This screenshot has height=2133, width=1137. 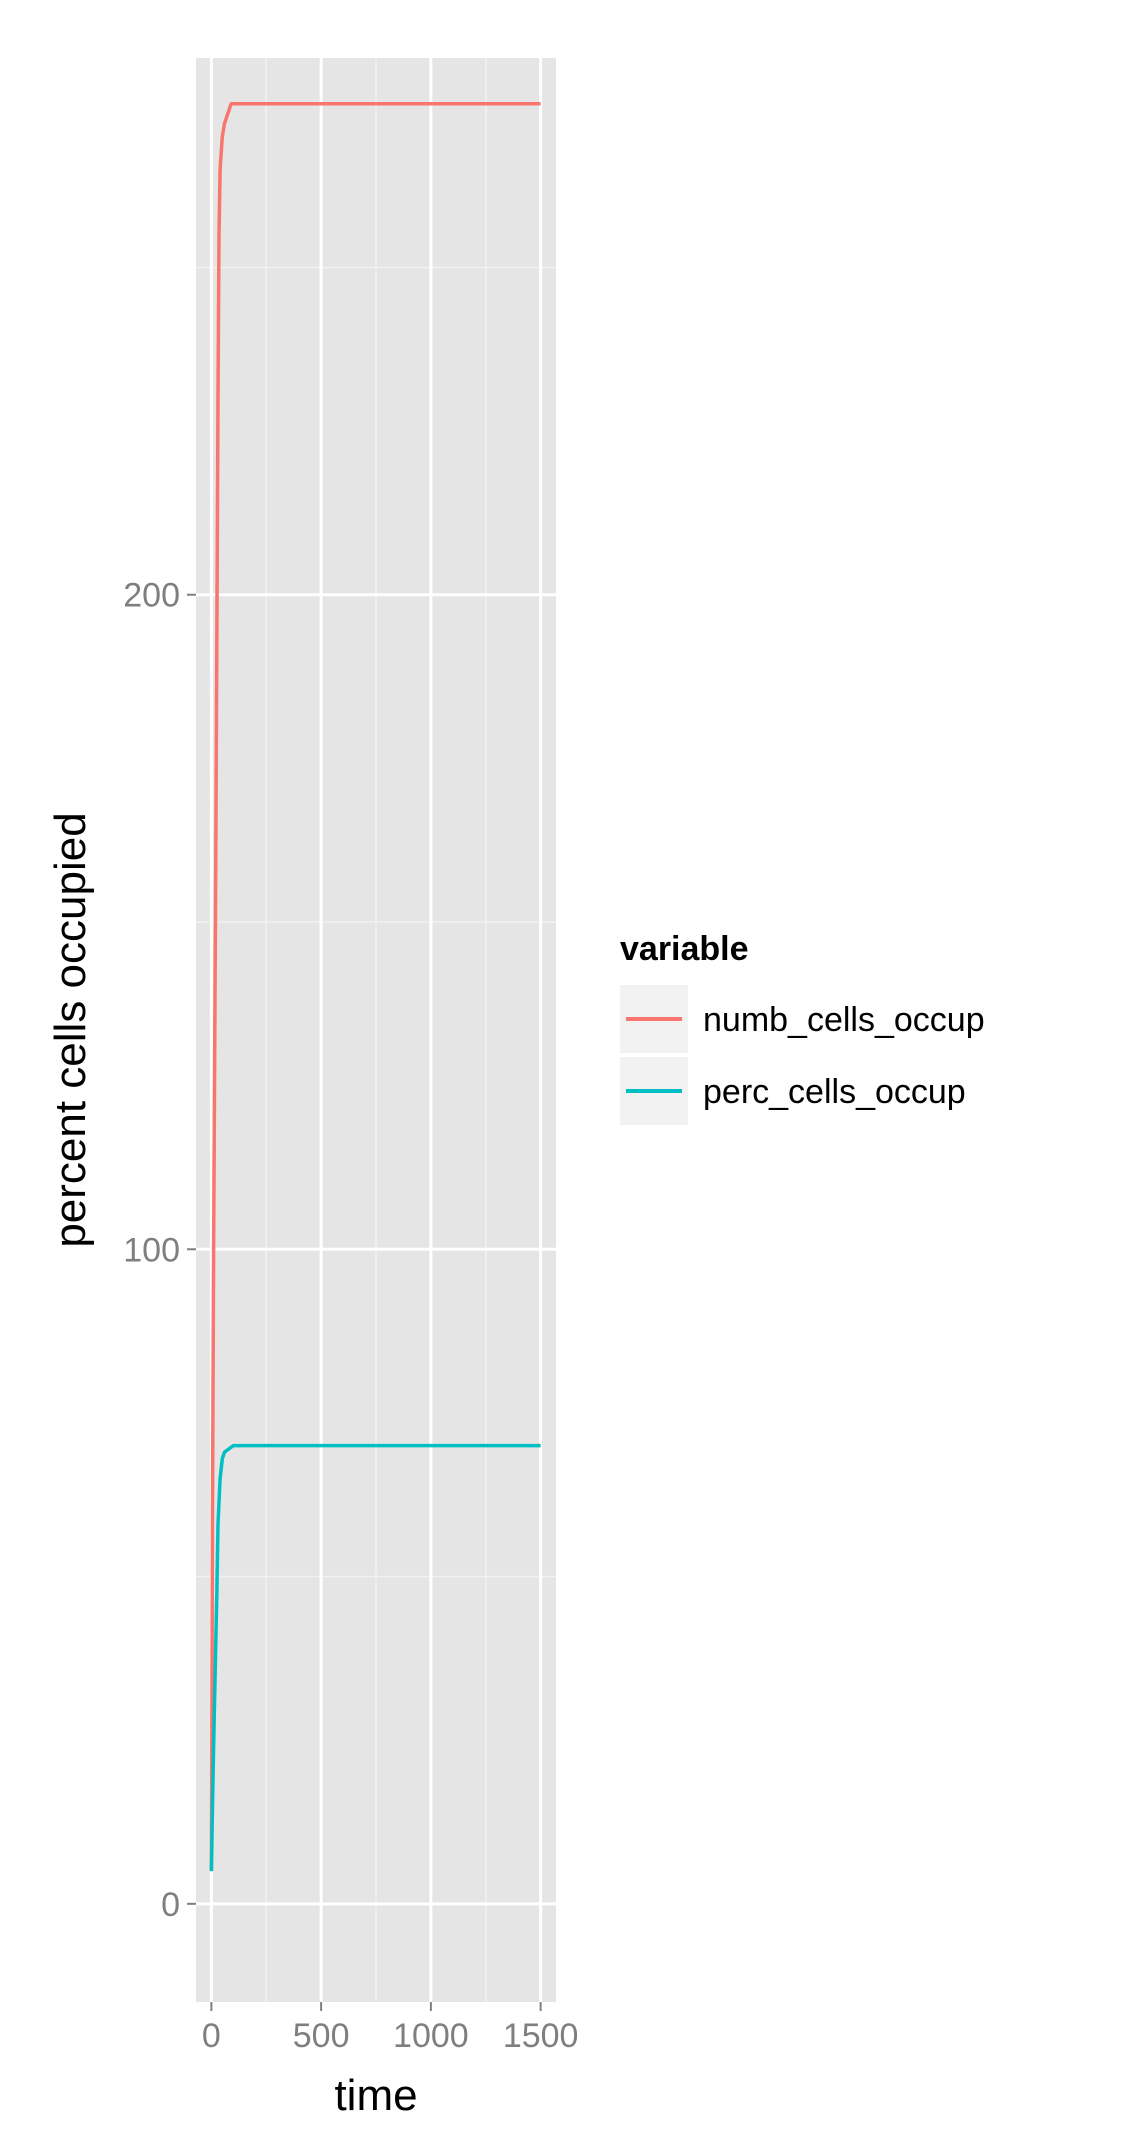 I want to click on legend-label-perc-cells-occup: perc_cells_occup, so click(x=834, y=1092).